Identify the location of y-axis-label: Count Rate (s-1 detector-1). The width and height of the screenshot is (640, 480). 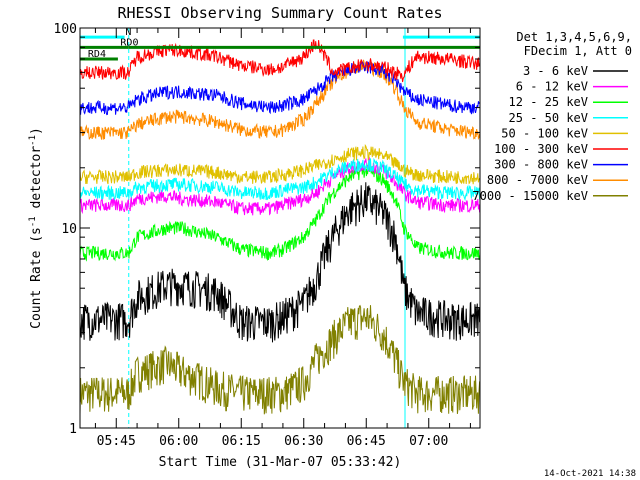
(36, 228).